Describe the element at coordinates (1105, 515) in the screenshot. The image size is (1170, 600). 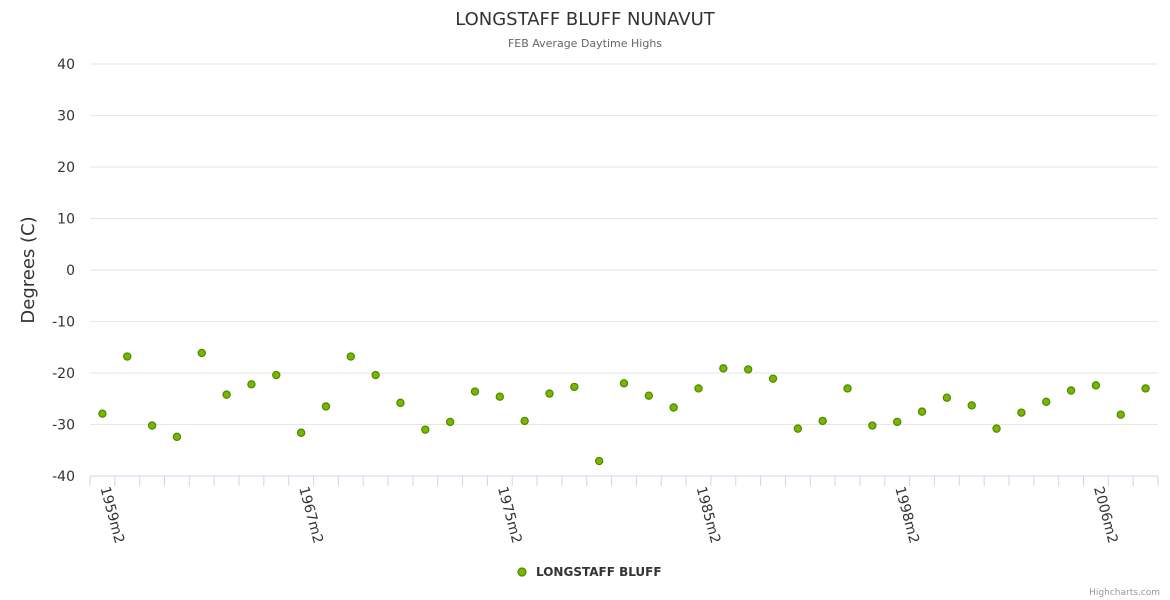
I see `x-tick-label: 2006m2` at that location.